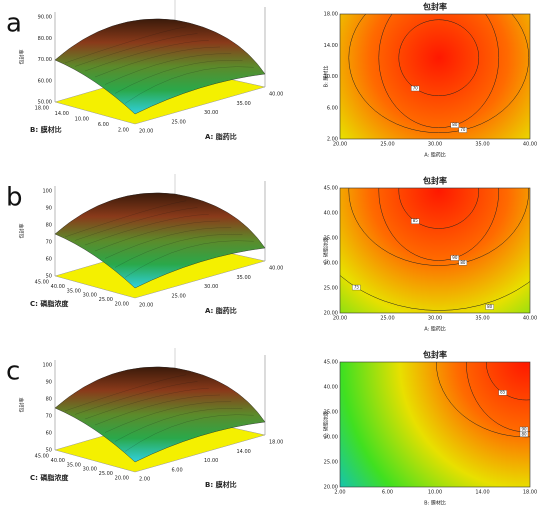  I want to click on y-axis-label: B: 膜材比, so click(326, 77).